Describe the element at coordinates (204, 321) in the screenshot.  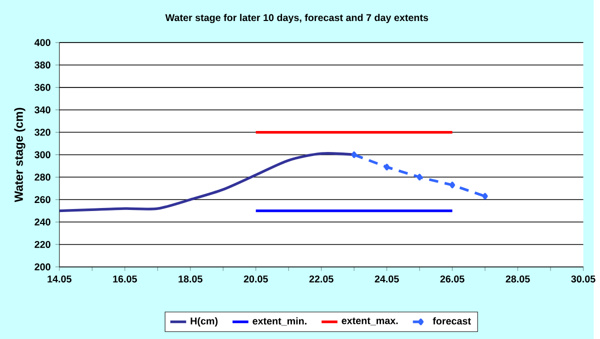
I see `legend-label: H(cm)` at that location.